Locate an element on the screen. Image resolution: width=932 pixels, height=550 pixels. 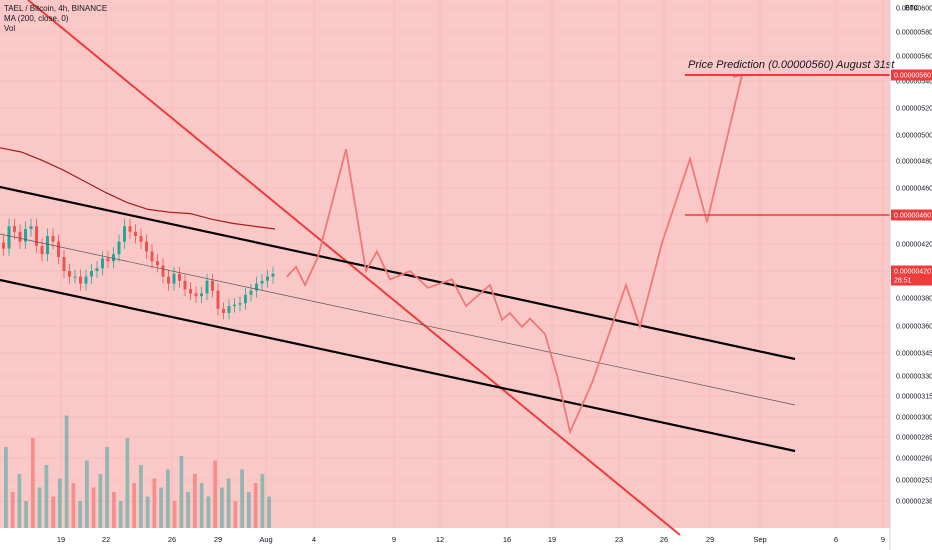
price-tick-label: 0.00000300 is located at coordinates (914, 418).